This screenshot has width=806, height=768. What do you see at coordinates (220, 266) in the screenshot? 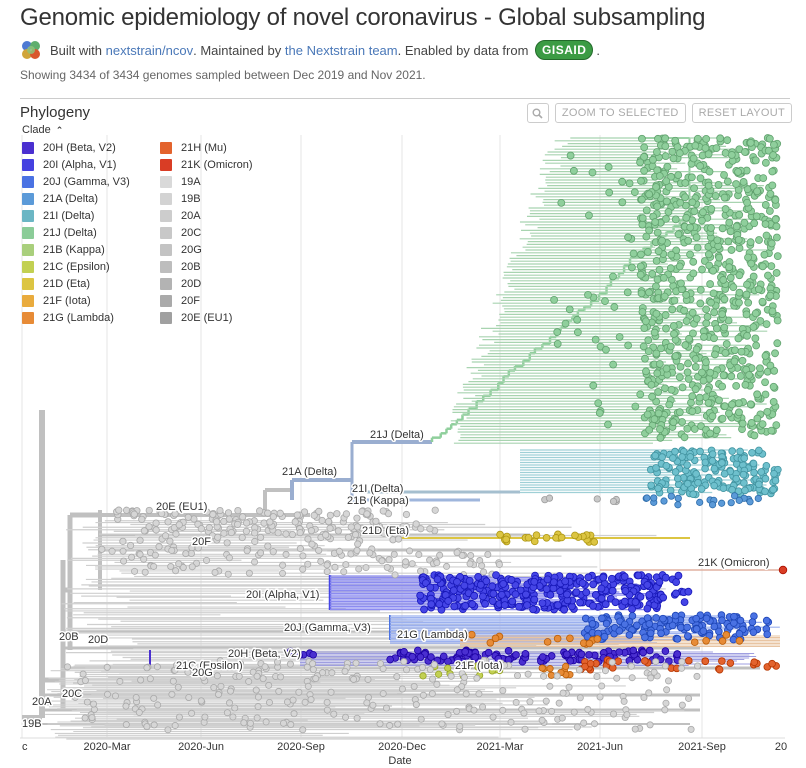
I see `legend-item: 20B` at bounding box center [220, 266].